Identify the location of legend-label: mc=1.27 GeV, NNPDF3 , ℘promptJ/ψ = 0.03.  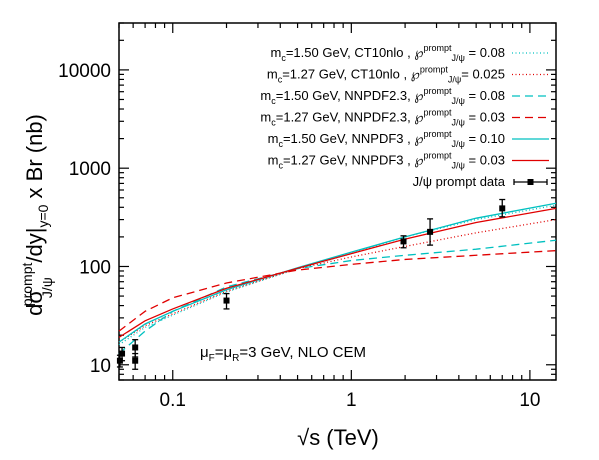
(386, 161).